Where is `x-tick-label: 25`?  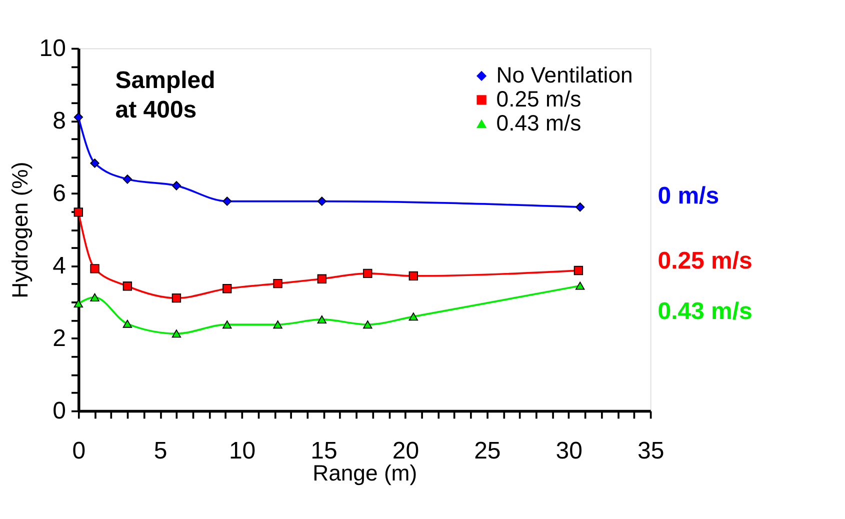 x-tick-label: 25 is located at coordinates (487, 450).